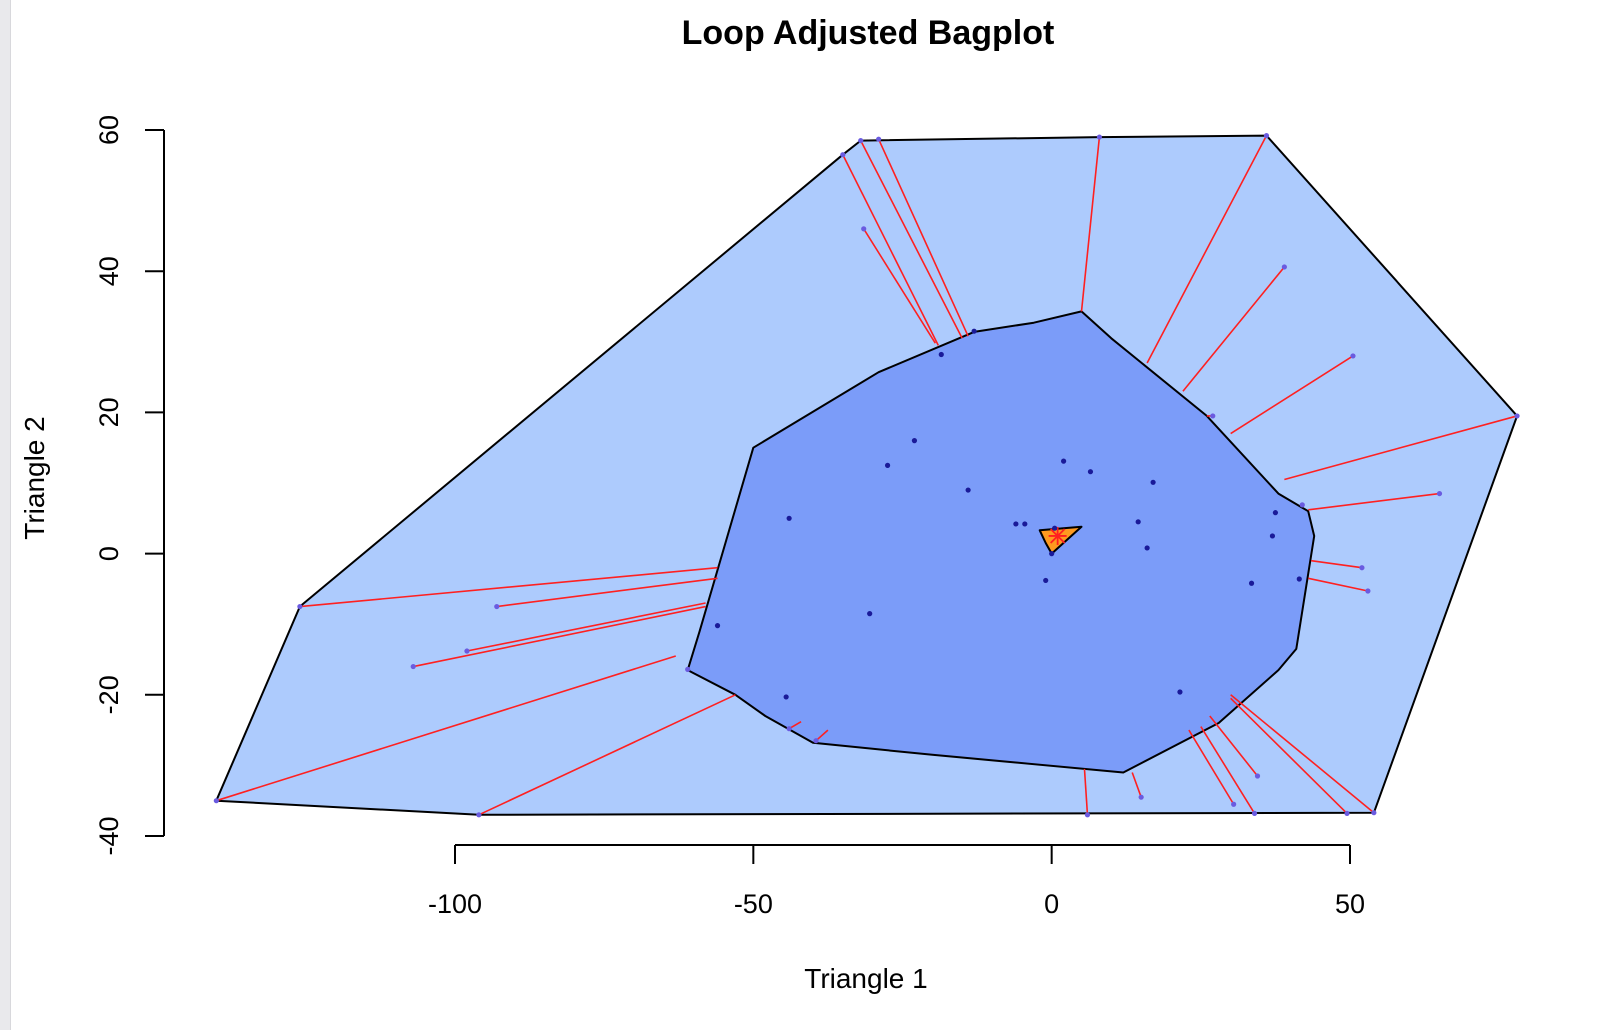 The image size is (1598, 1030). I want to click on chart-title: Loop Adjusted Bagplot, so click(868, 33).